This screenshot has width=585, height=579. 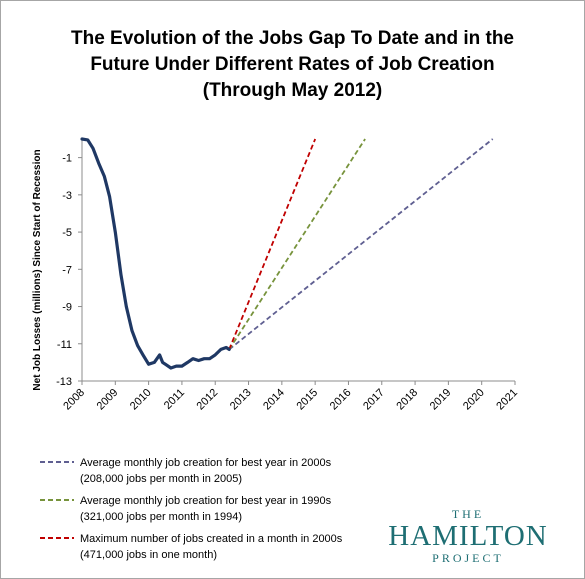 I want to click on y-tick-label: -1, so click(x=67, y=159).